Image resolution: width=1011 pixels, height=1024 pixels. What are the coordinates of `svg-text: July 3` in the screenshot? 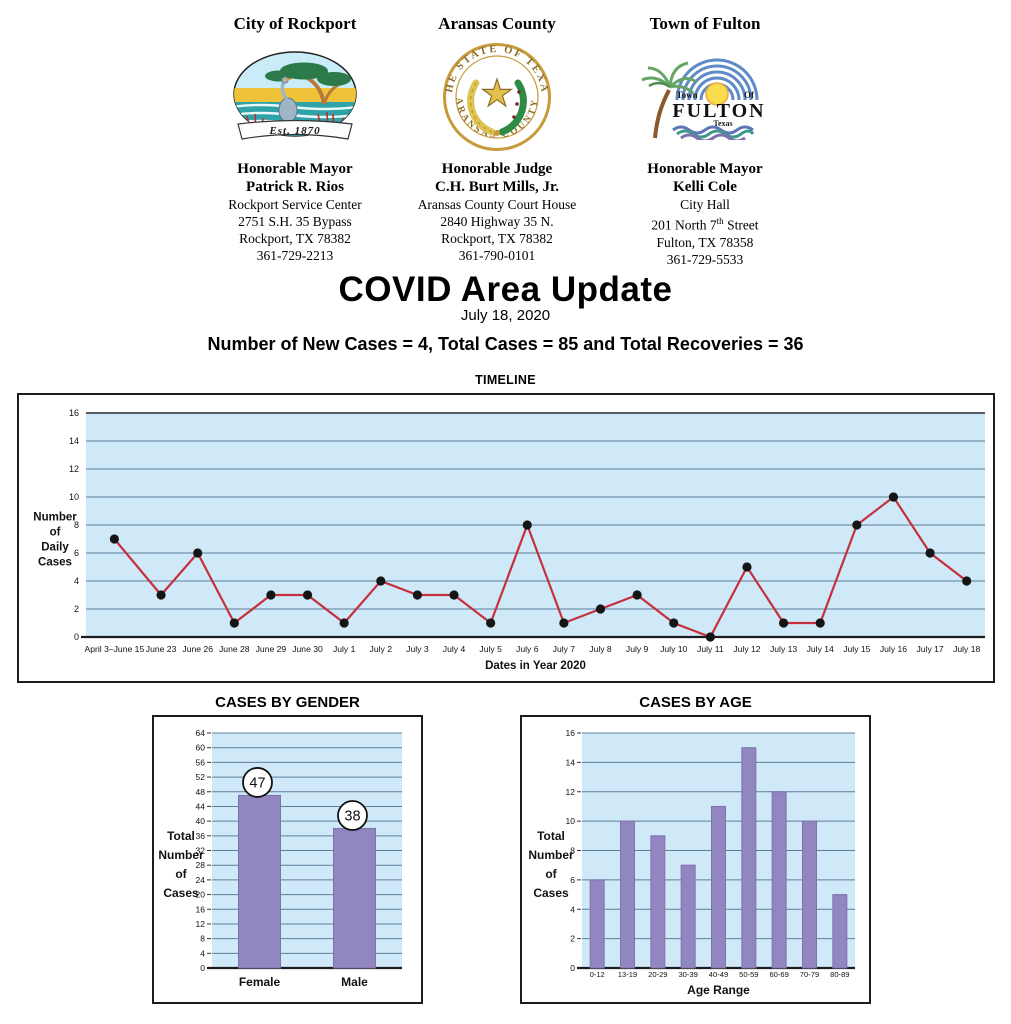 It's located at (417, 649).